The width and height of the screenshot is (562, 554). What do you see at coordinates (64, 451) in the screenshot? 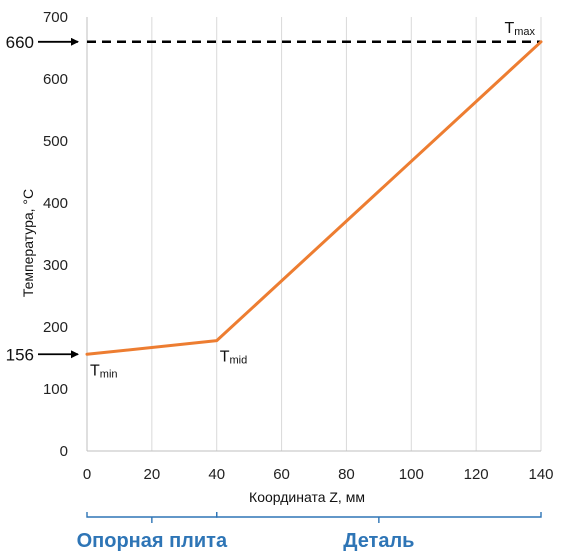
I see `y-tick-label-0: 0` at bounding box center [64, 451].